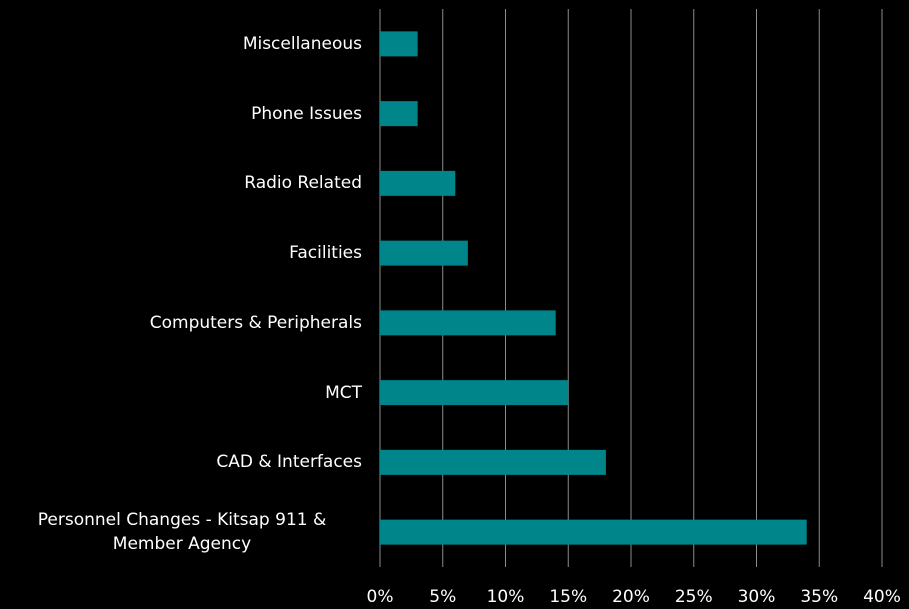 The height and width of the screenshot is (609, 909). What do you see at coordinates (882, 597) in the screenshot?
I see `x-tick-label: 40%` at bounding box center [882, 597].